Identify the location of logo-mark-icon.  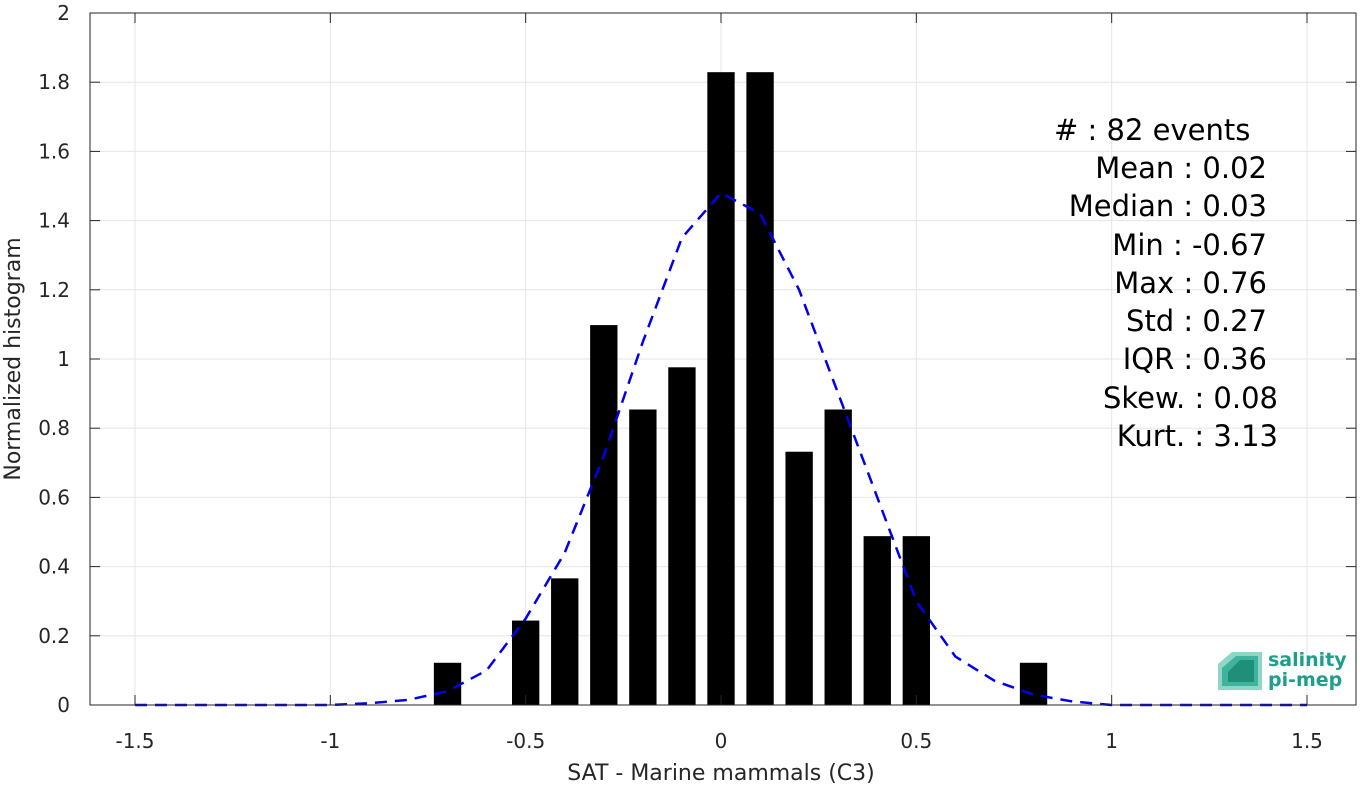
(1240, 671).